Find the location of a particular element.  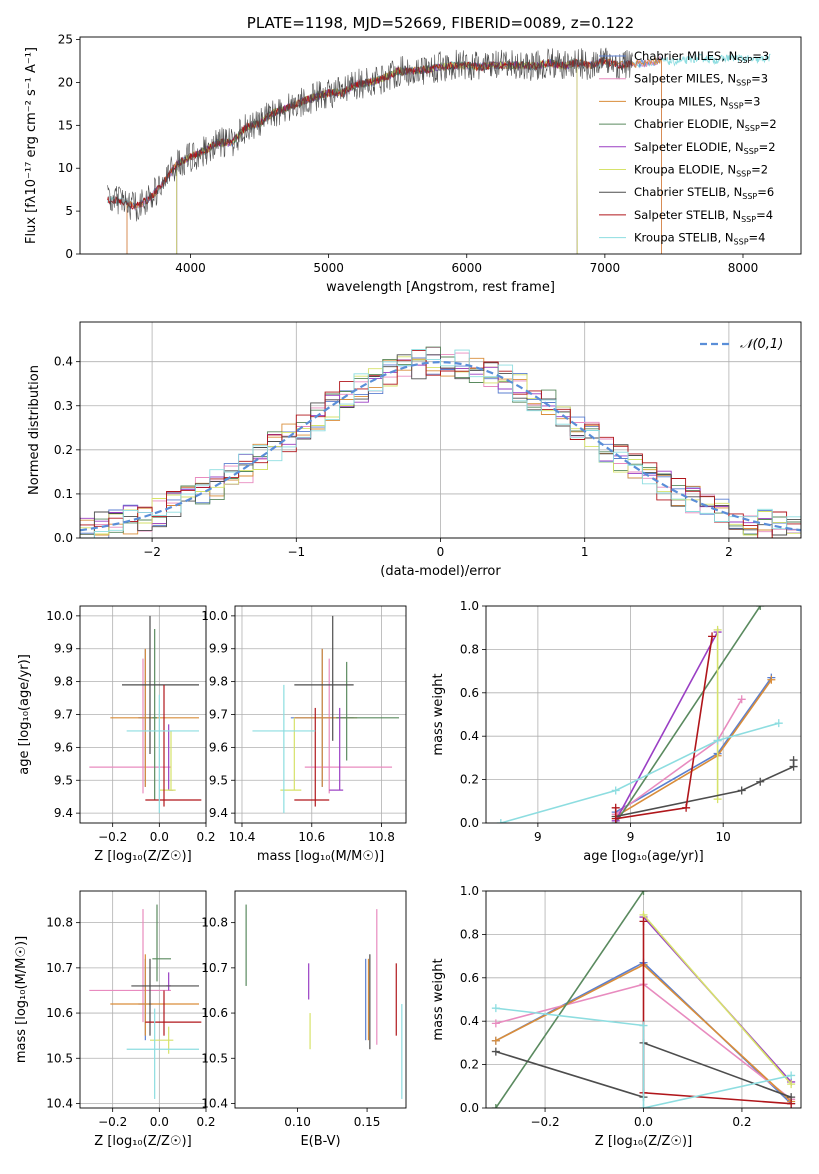

legend-label: Salpeter STELIB, NSSP=4 is located at coordinates (703, 216).